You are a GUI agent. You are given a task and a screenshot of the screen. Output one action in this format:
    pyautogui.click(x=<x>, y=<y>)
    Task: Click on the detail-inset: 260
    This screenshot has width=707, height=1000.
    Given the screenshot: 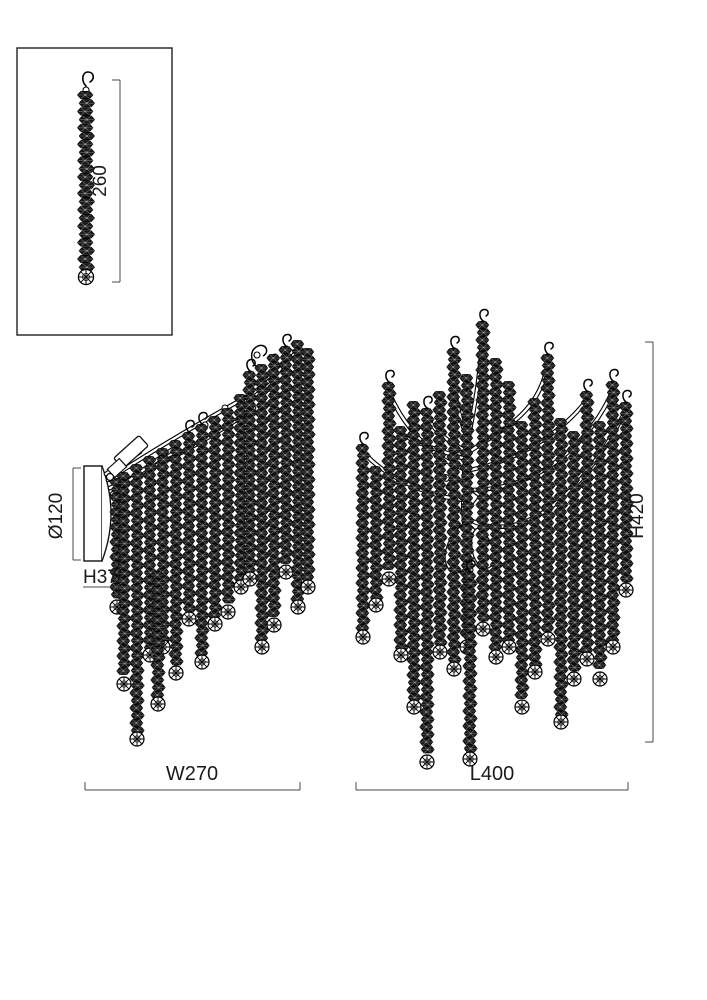 What is the action you would take?
    pyautogui.click(x=94, y=191)
    